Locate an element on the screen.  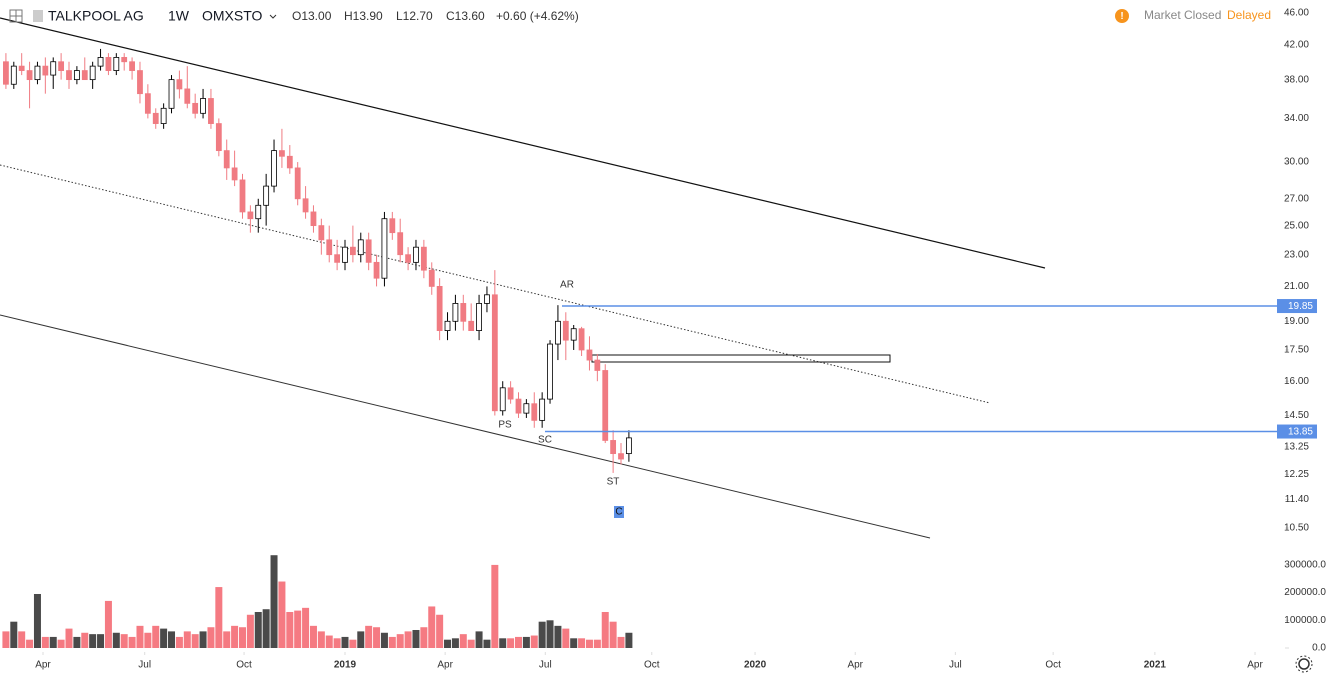
settings is located at coordinates (1304, 664).